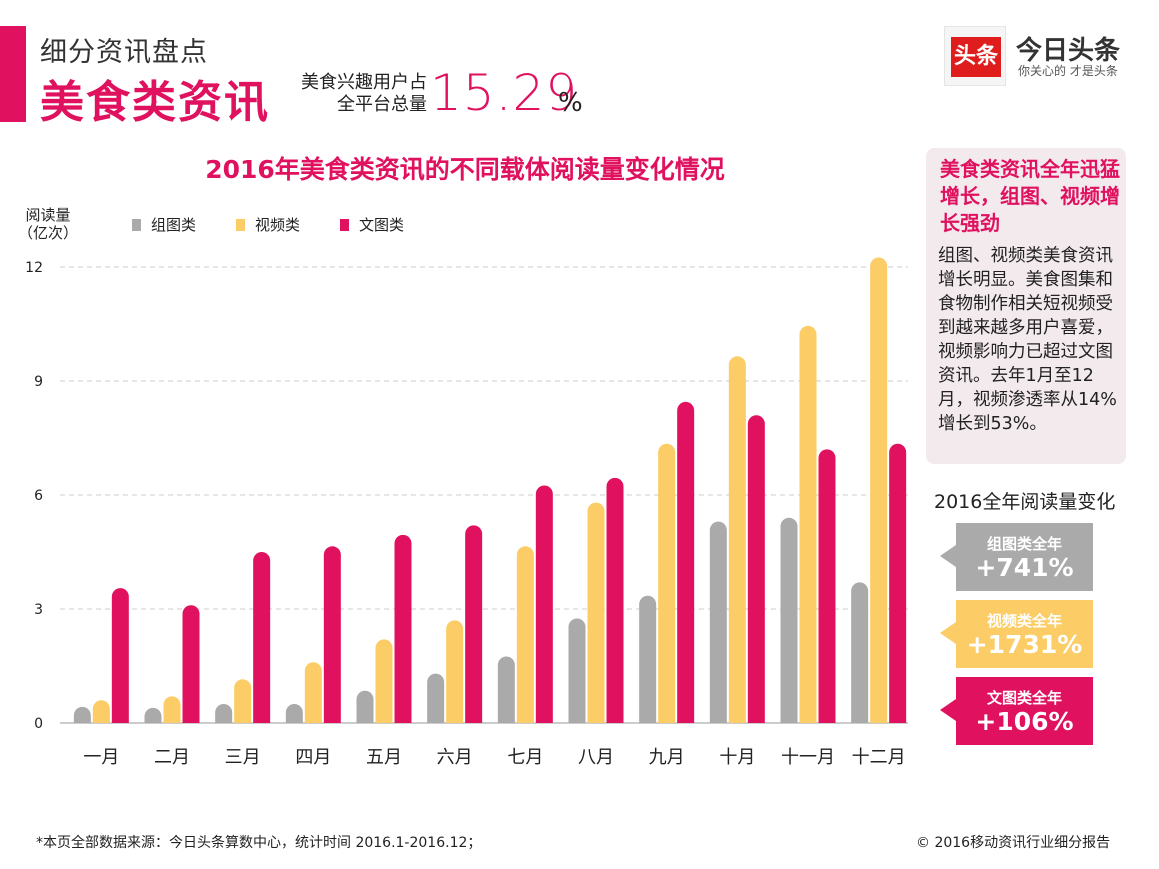 The width and height of the screenshot is (1159, 869). I want to click on y-tick-label: 6, so click(38, 496).